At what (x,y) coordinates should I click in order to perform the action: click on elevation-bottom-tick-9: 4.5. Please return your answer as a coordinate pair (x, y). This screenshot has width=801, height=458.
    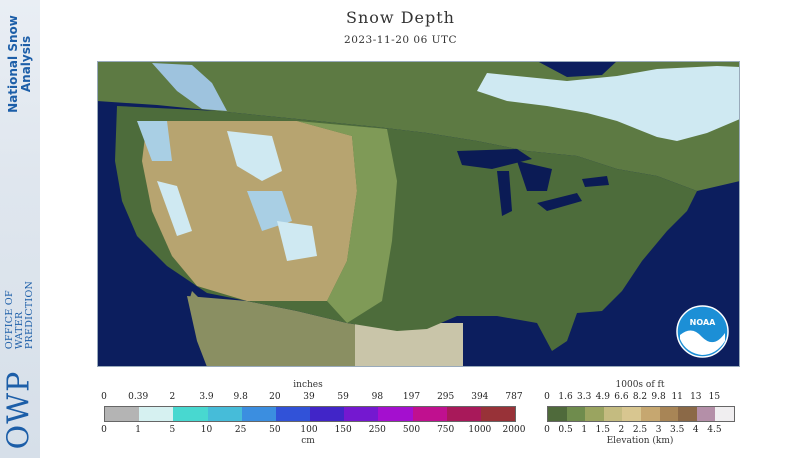
    Looking at the image, I should click on (714, 430).